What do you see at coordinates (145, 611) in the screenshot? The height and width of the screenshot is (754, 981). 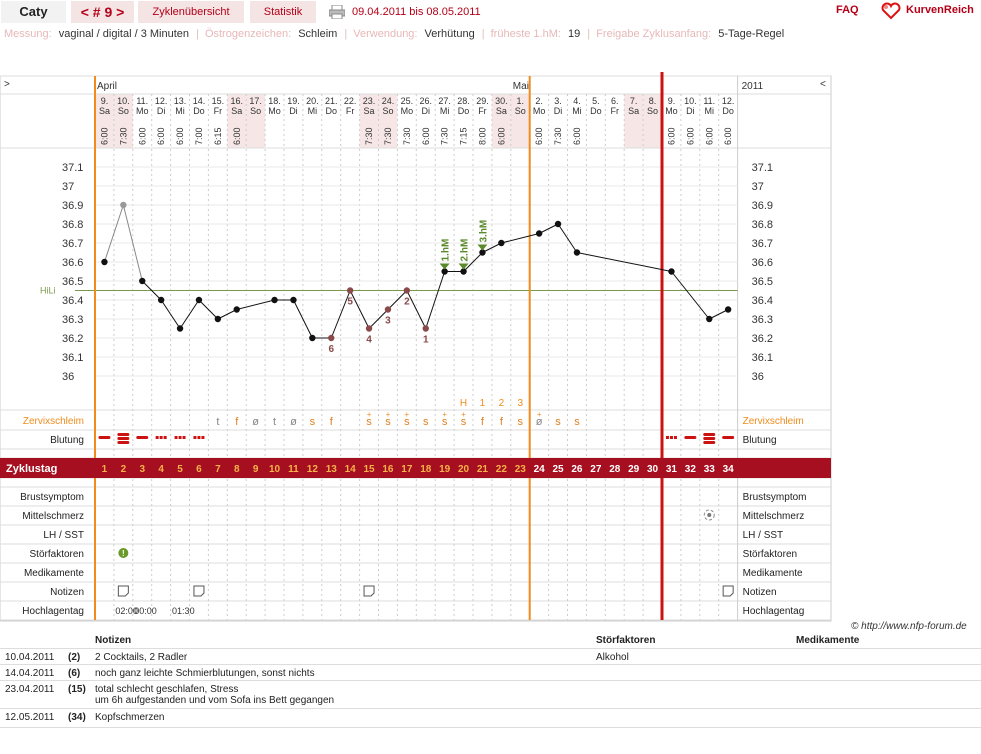 I see `hochlagentag-time: 00:00` at bounding box center [145, 611].